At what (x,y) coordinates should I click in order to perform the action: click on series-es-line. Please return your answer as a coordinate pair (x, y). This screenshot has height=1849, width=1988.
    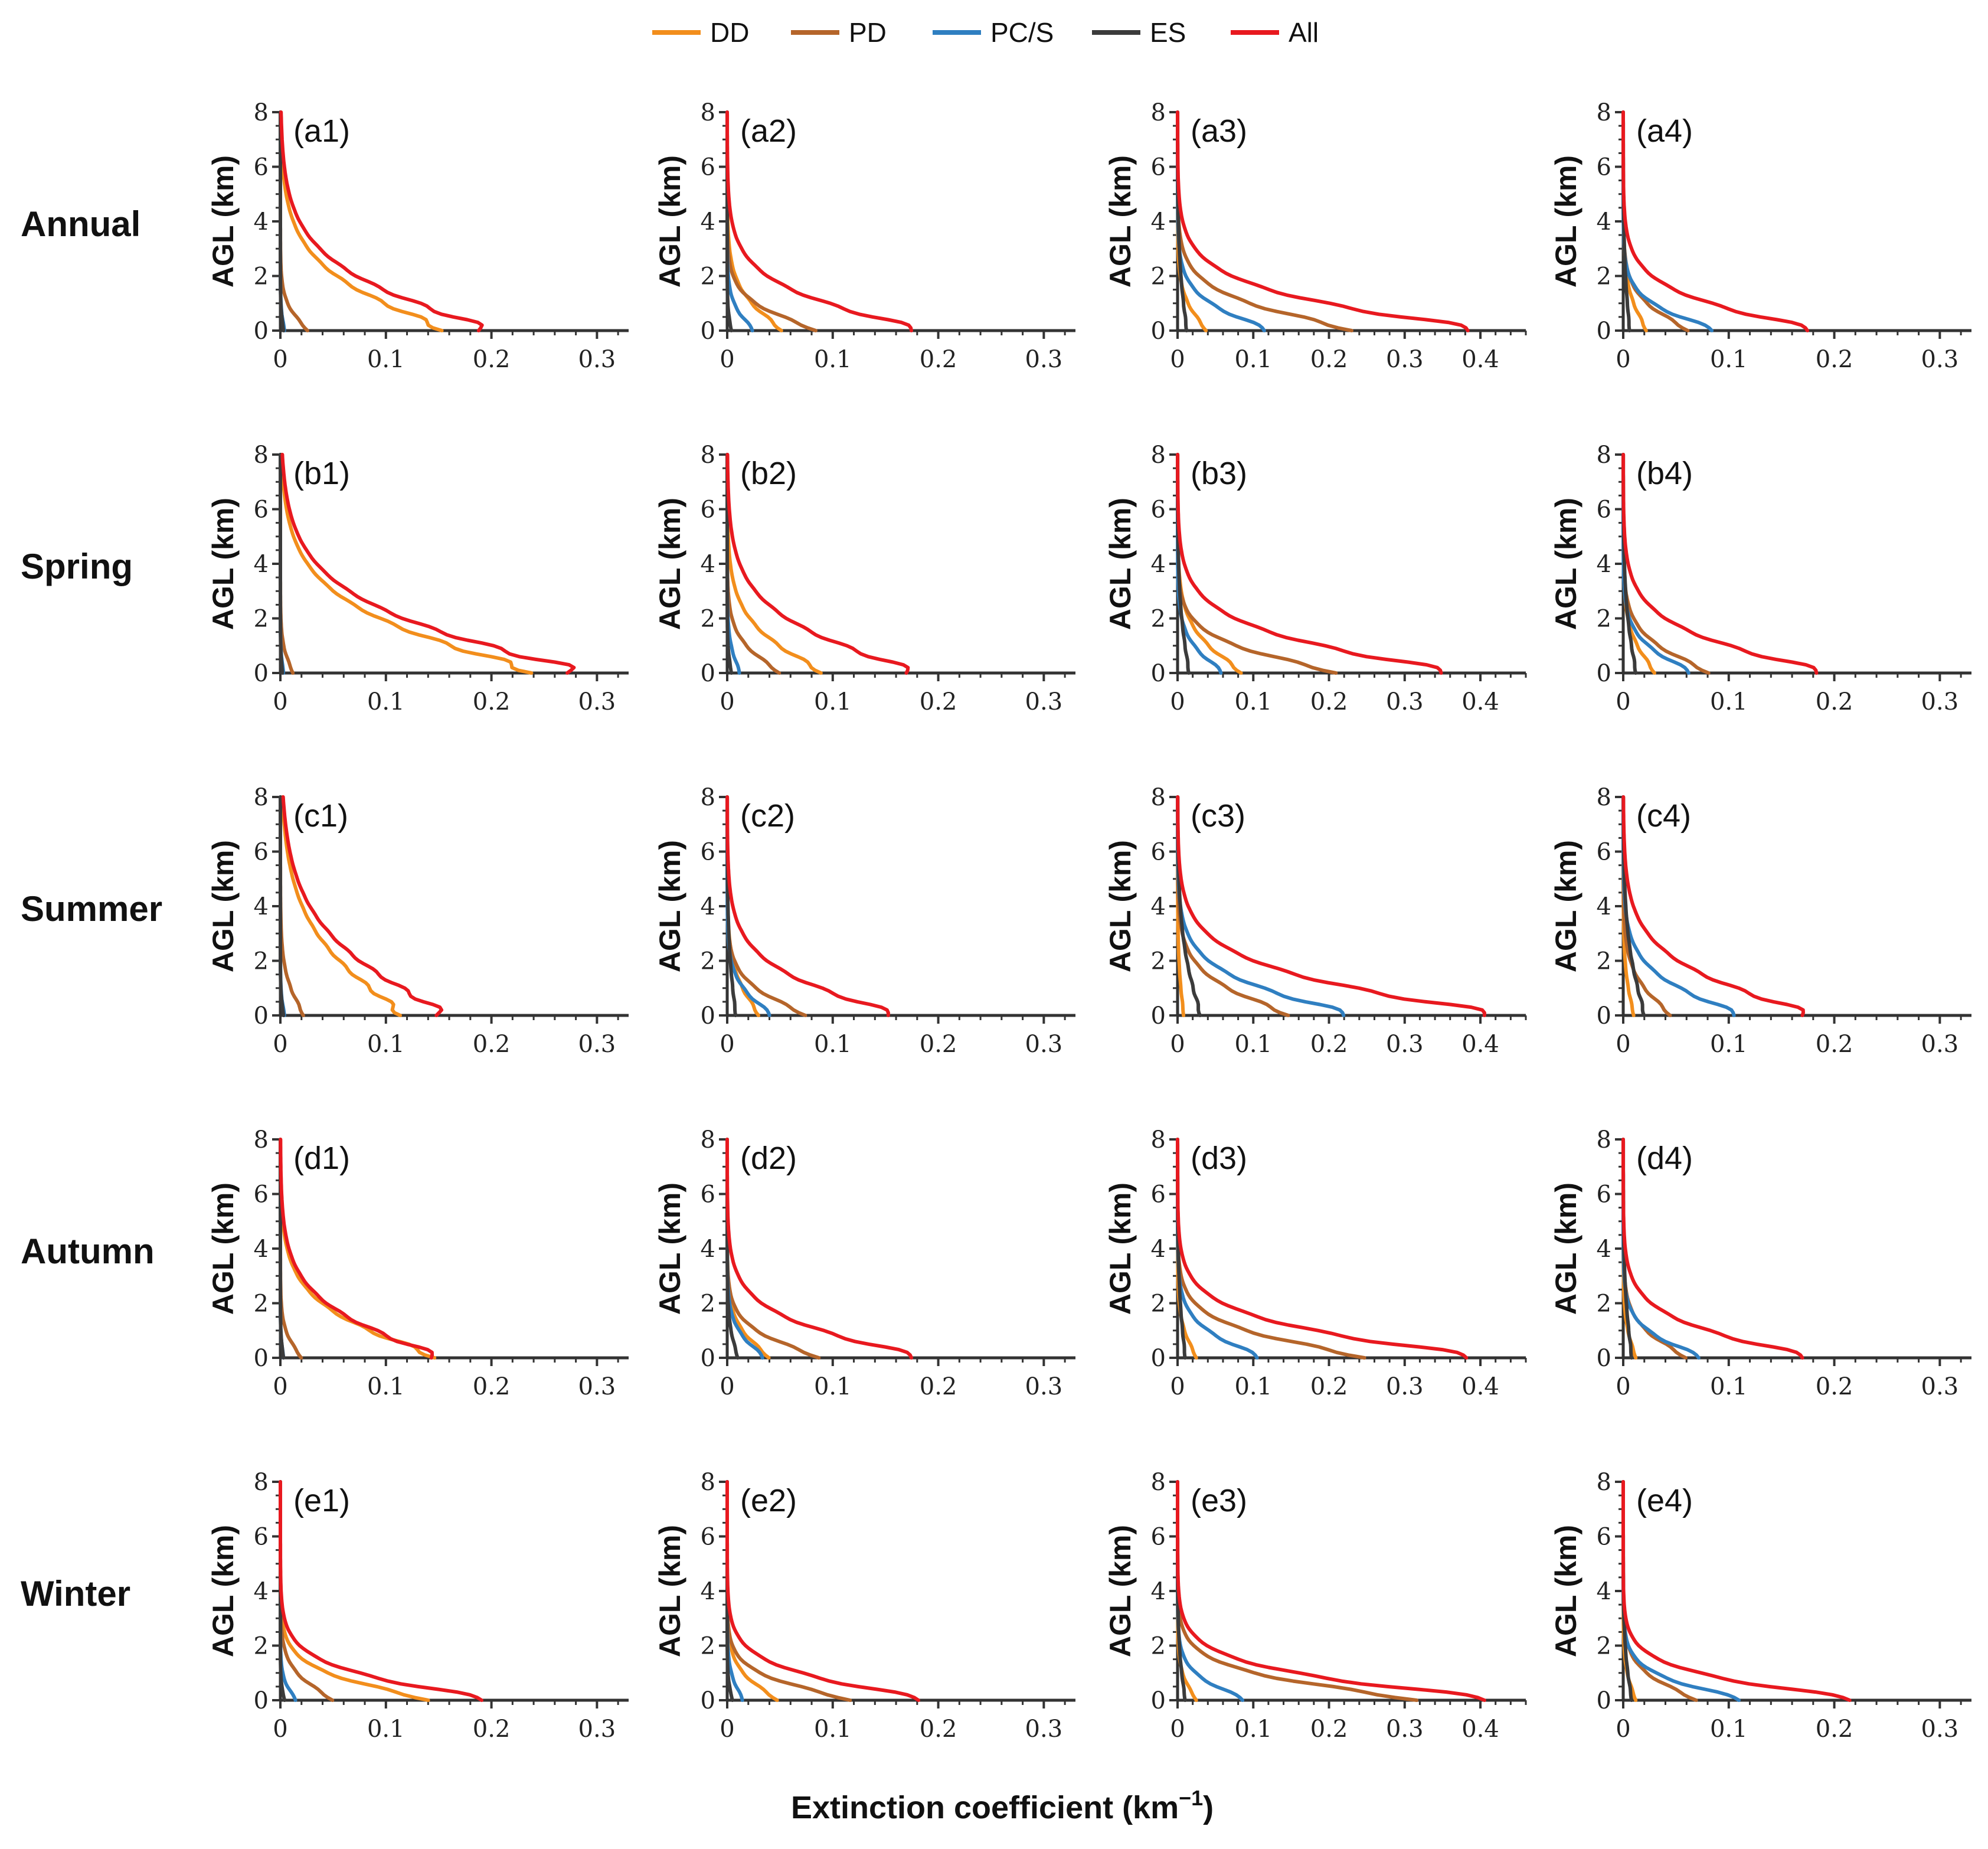
    Looking at the image, I should click on (282, 906).